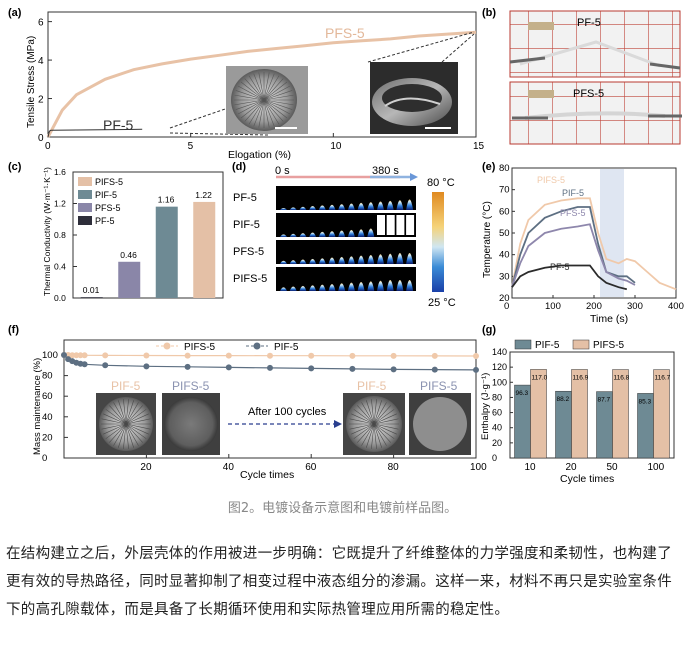  What do you see at coordinates (441, 183) in the screenshot?
I see `colorbar-max-label: 80 °C` at bounding box center [441, 183].